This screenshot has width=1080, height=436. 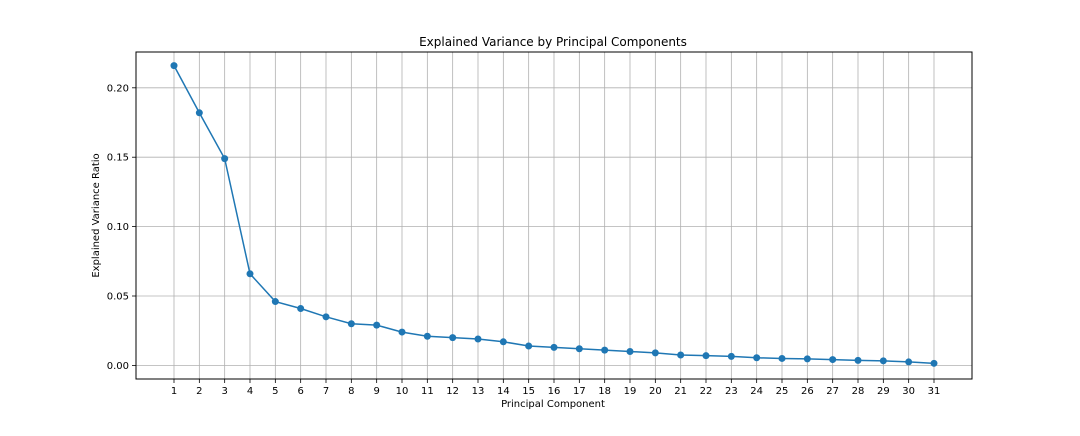 What do you see at coordinates (934, 391) in the screenshot?
I see `x-tick-label: 31` at bounding box center [934, 391].